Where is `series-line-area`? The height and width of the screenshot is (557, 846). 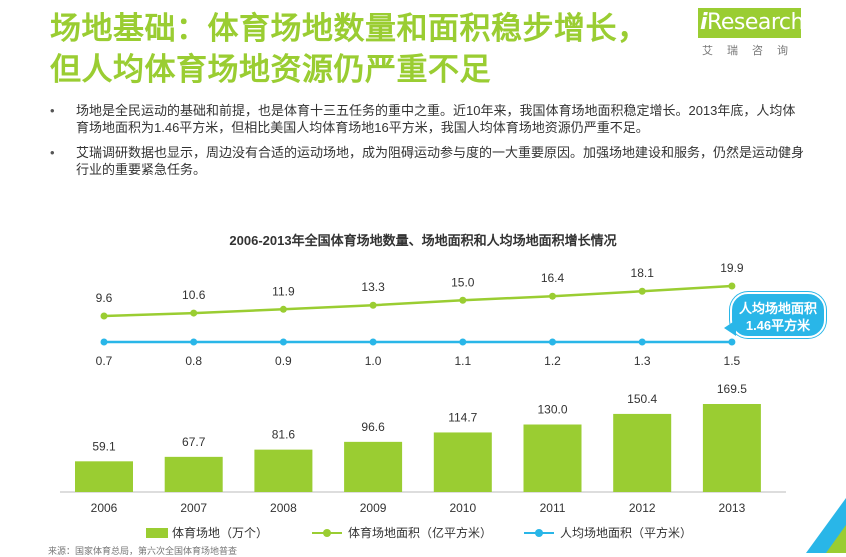
series-line-area is located at coordinates (417, 301).